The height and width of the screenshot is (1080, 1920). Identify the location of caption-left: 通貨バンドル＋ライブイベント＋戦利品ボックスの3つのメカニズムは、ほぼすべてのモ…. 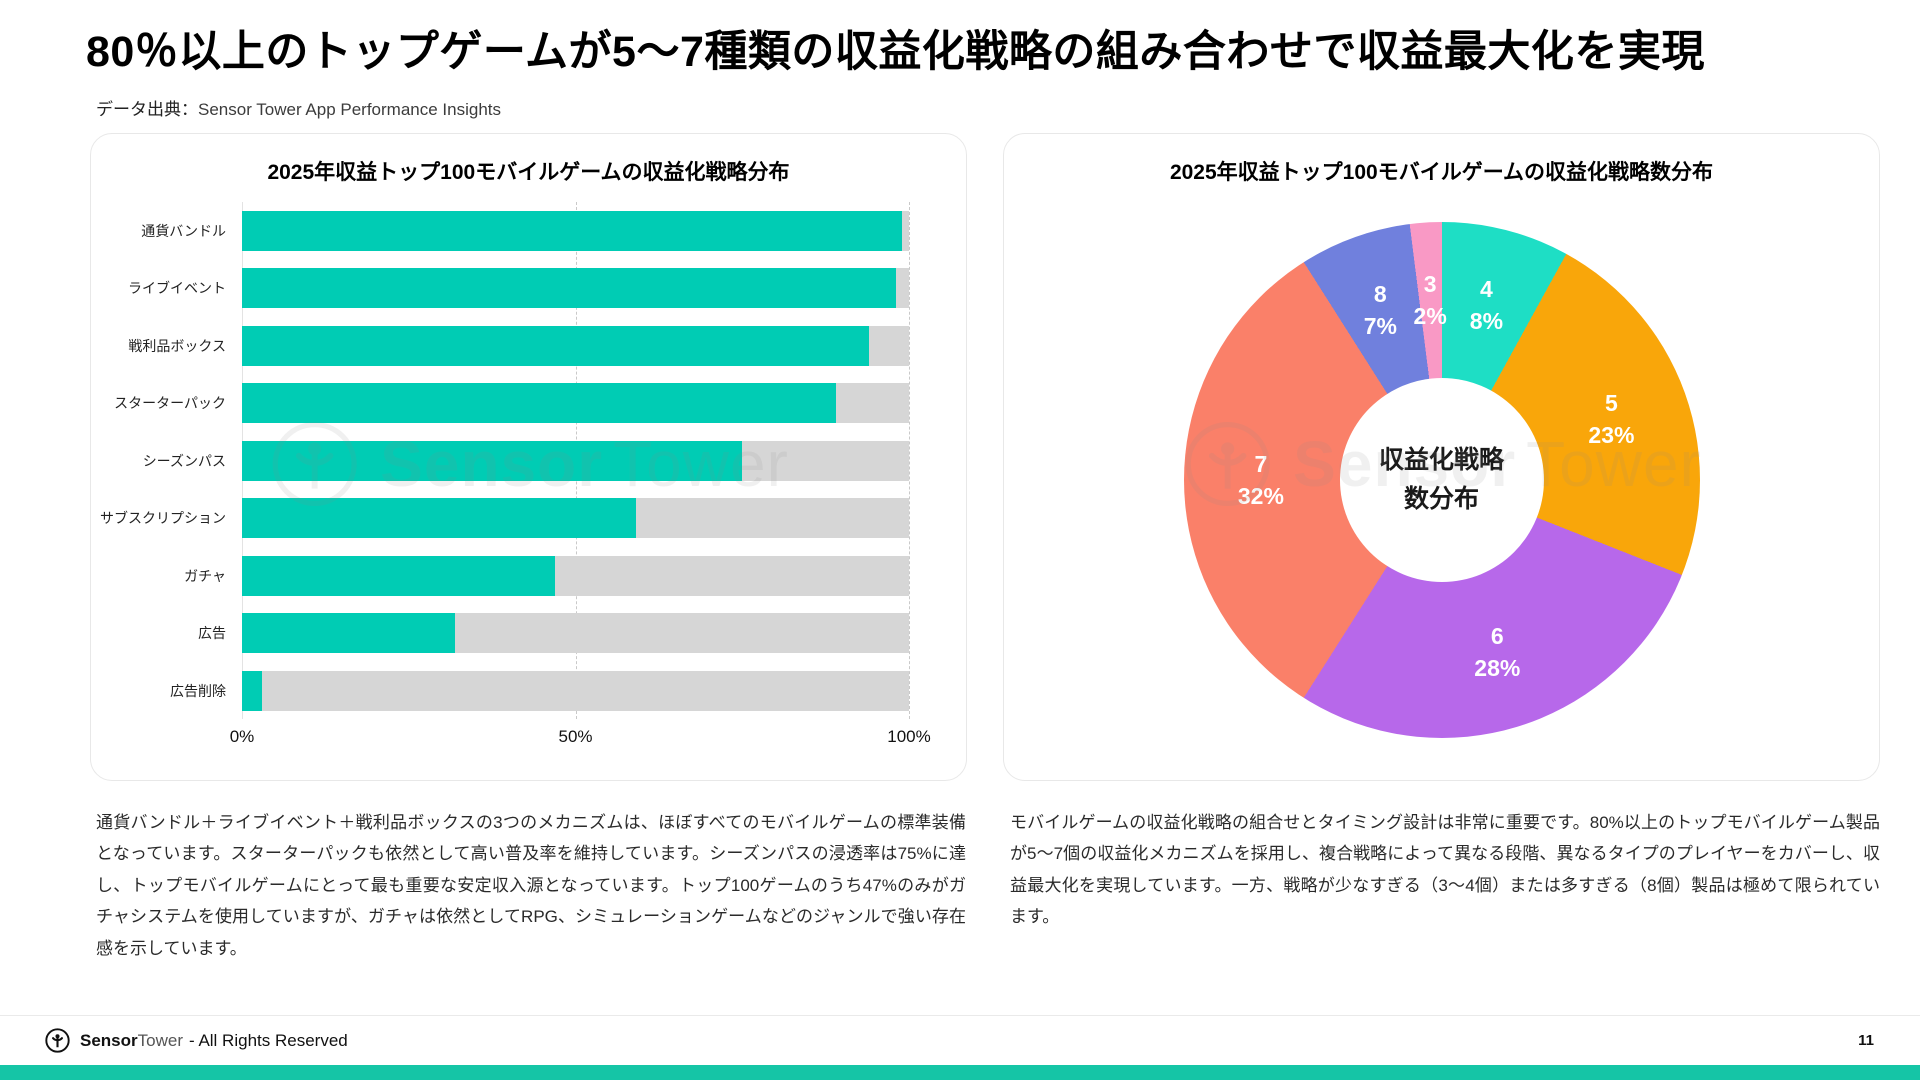
(531, 885).